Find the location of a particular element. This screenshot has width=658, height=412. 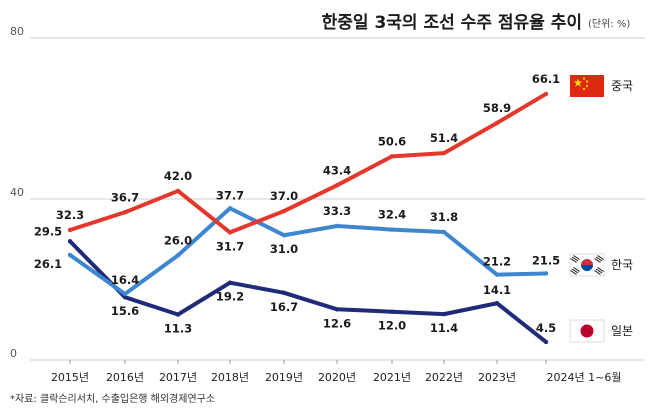

data-label: 26.0 is located at coordinates (178, 240).